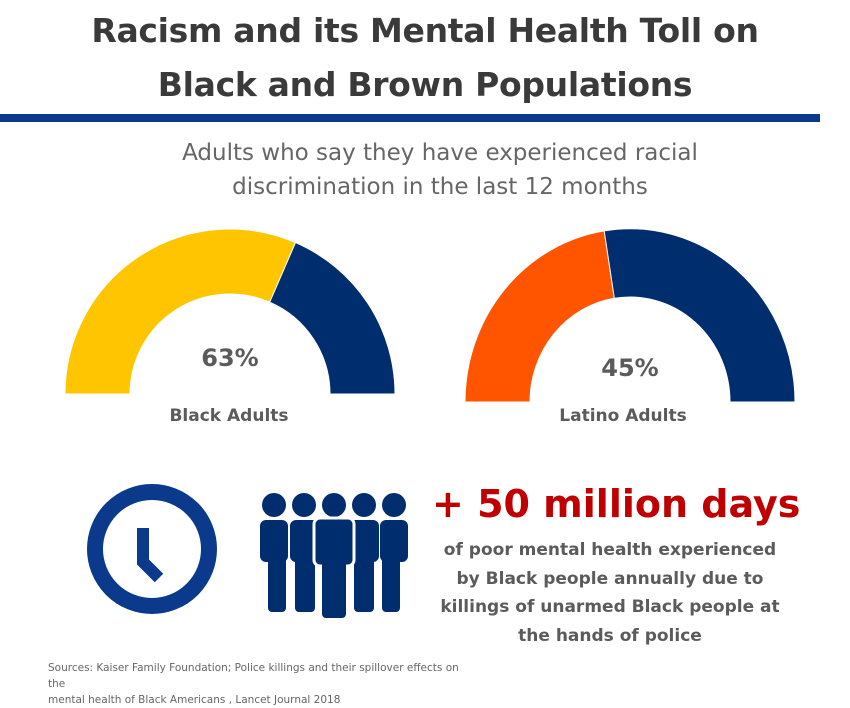  Describe the element at coordinates (230, 358) in the screenshot. I see `gauge-value-black: 63%` at that location.